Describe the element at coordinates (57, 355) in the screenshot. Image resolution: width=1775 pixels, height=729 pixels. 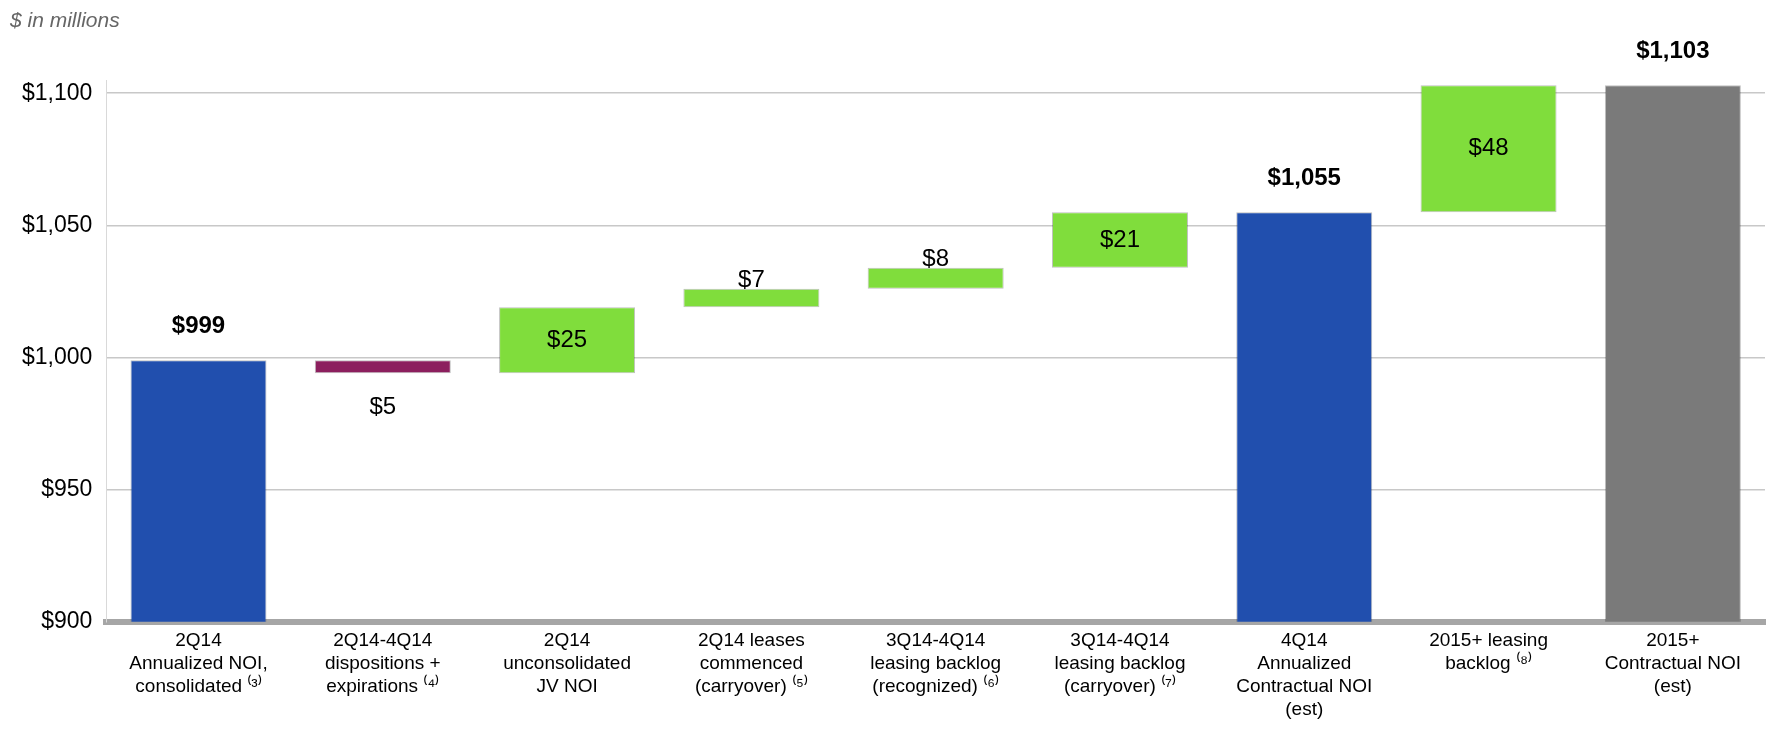
I see `y-tick-label: $1,000` at that location.